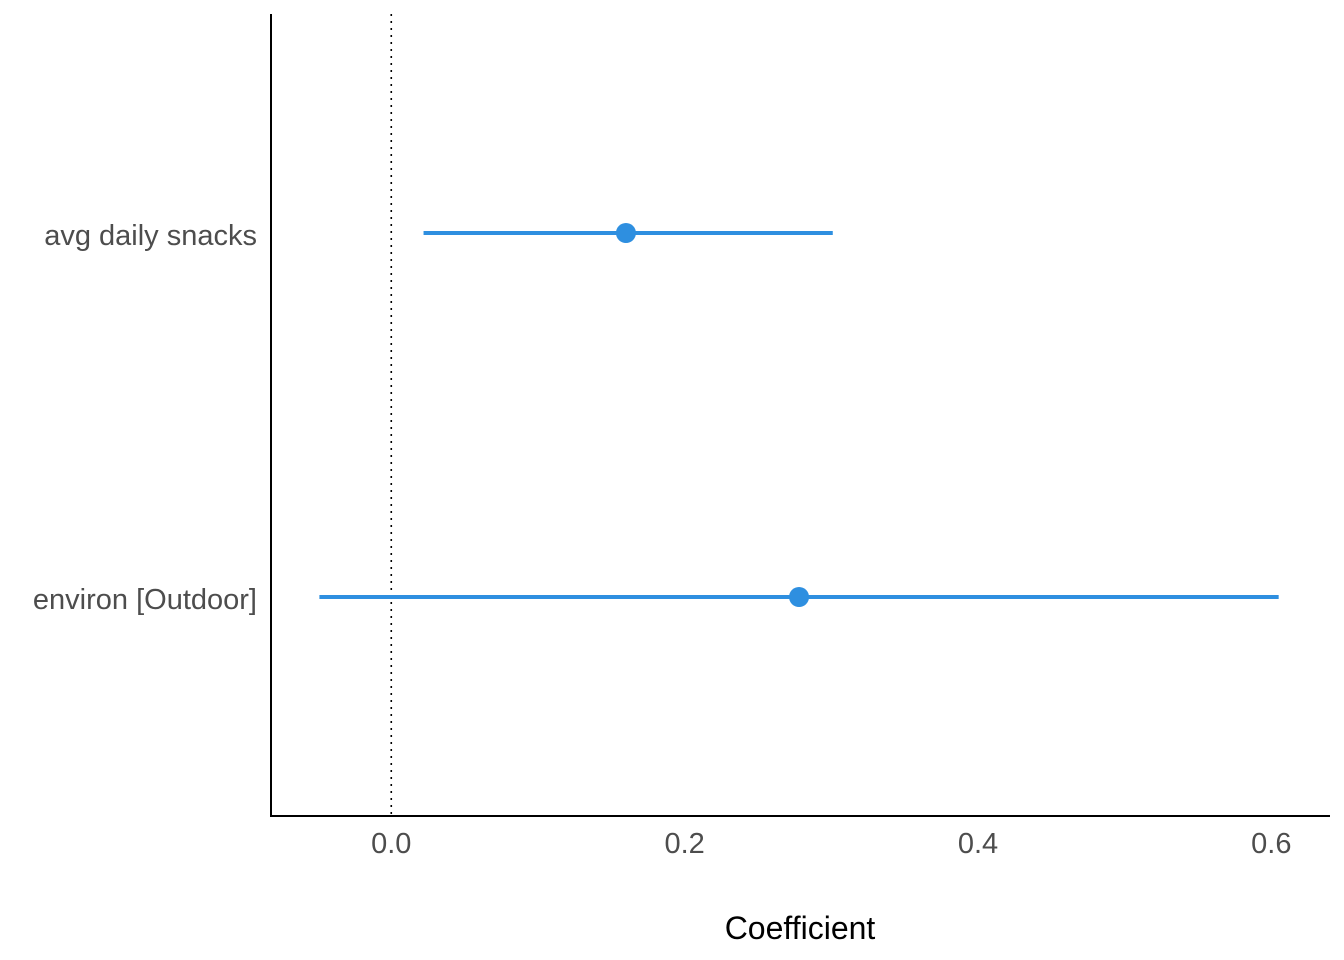 Image resolution: width=1344 pixels, height=960 pixels. What do you see at coordinates (391, 844) in the screenshot?
I see `x-tick-label: 0.0` at bounding box center [391, 844].